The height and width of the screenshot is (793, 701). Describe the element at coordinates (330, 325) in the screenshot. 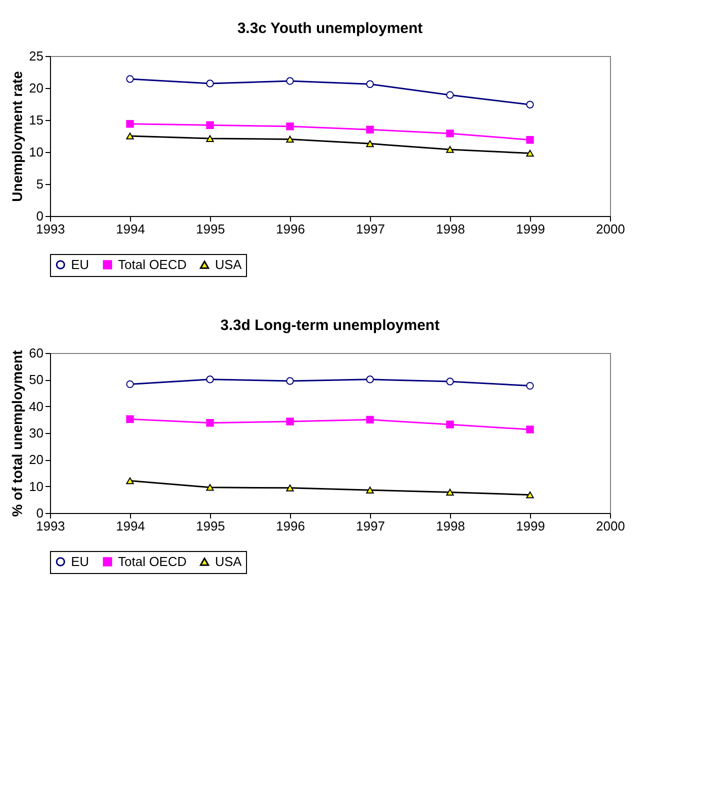

I see `chart-title: 3.3d Long-term unemployment` at that location.